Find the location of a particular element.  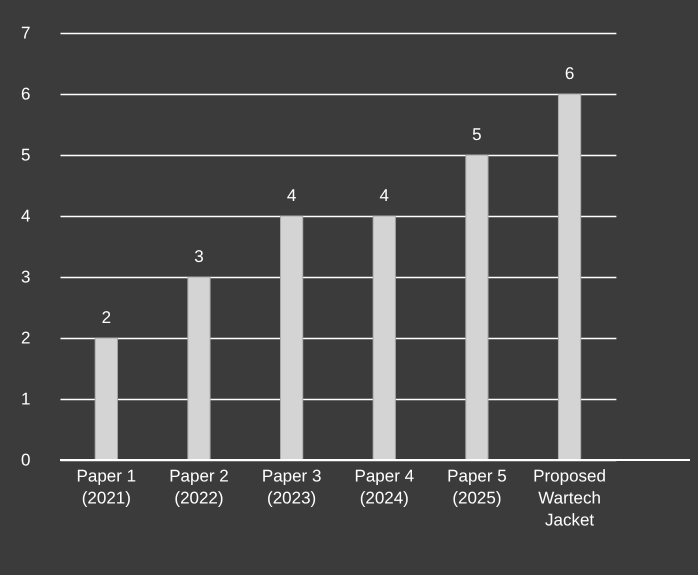

y-tick-label: 4 is located at coordinates (25, 216).